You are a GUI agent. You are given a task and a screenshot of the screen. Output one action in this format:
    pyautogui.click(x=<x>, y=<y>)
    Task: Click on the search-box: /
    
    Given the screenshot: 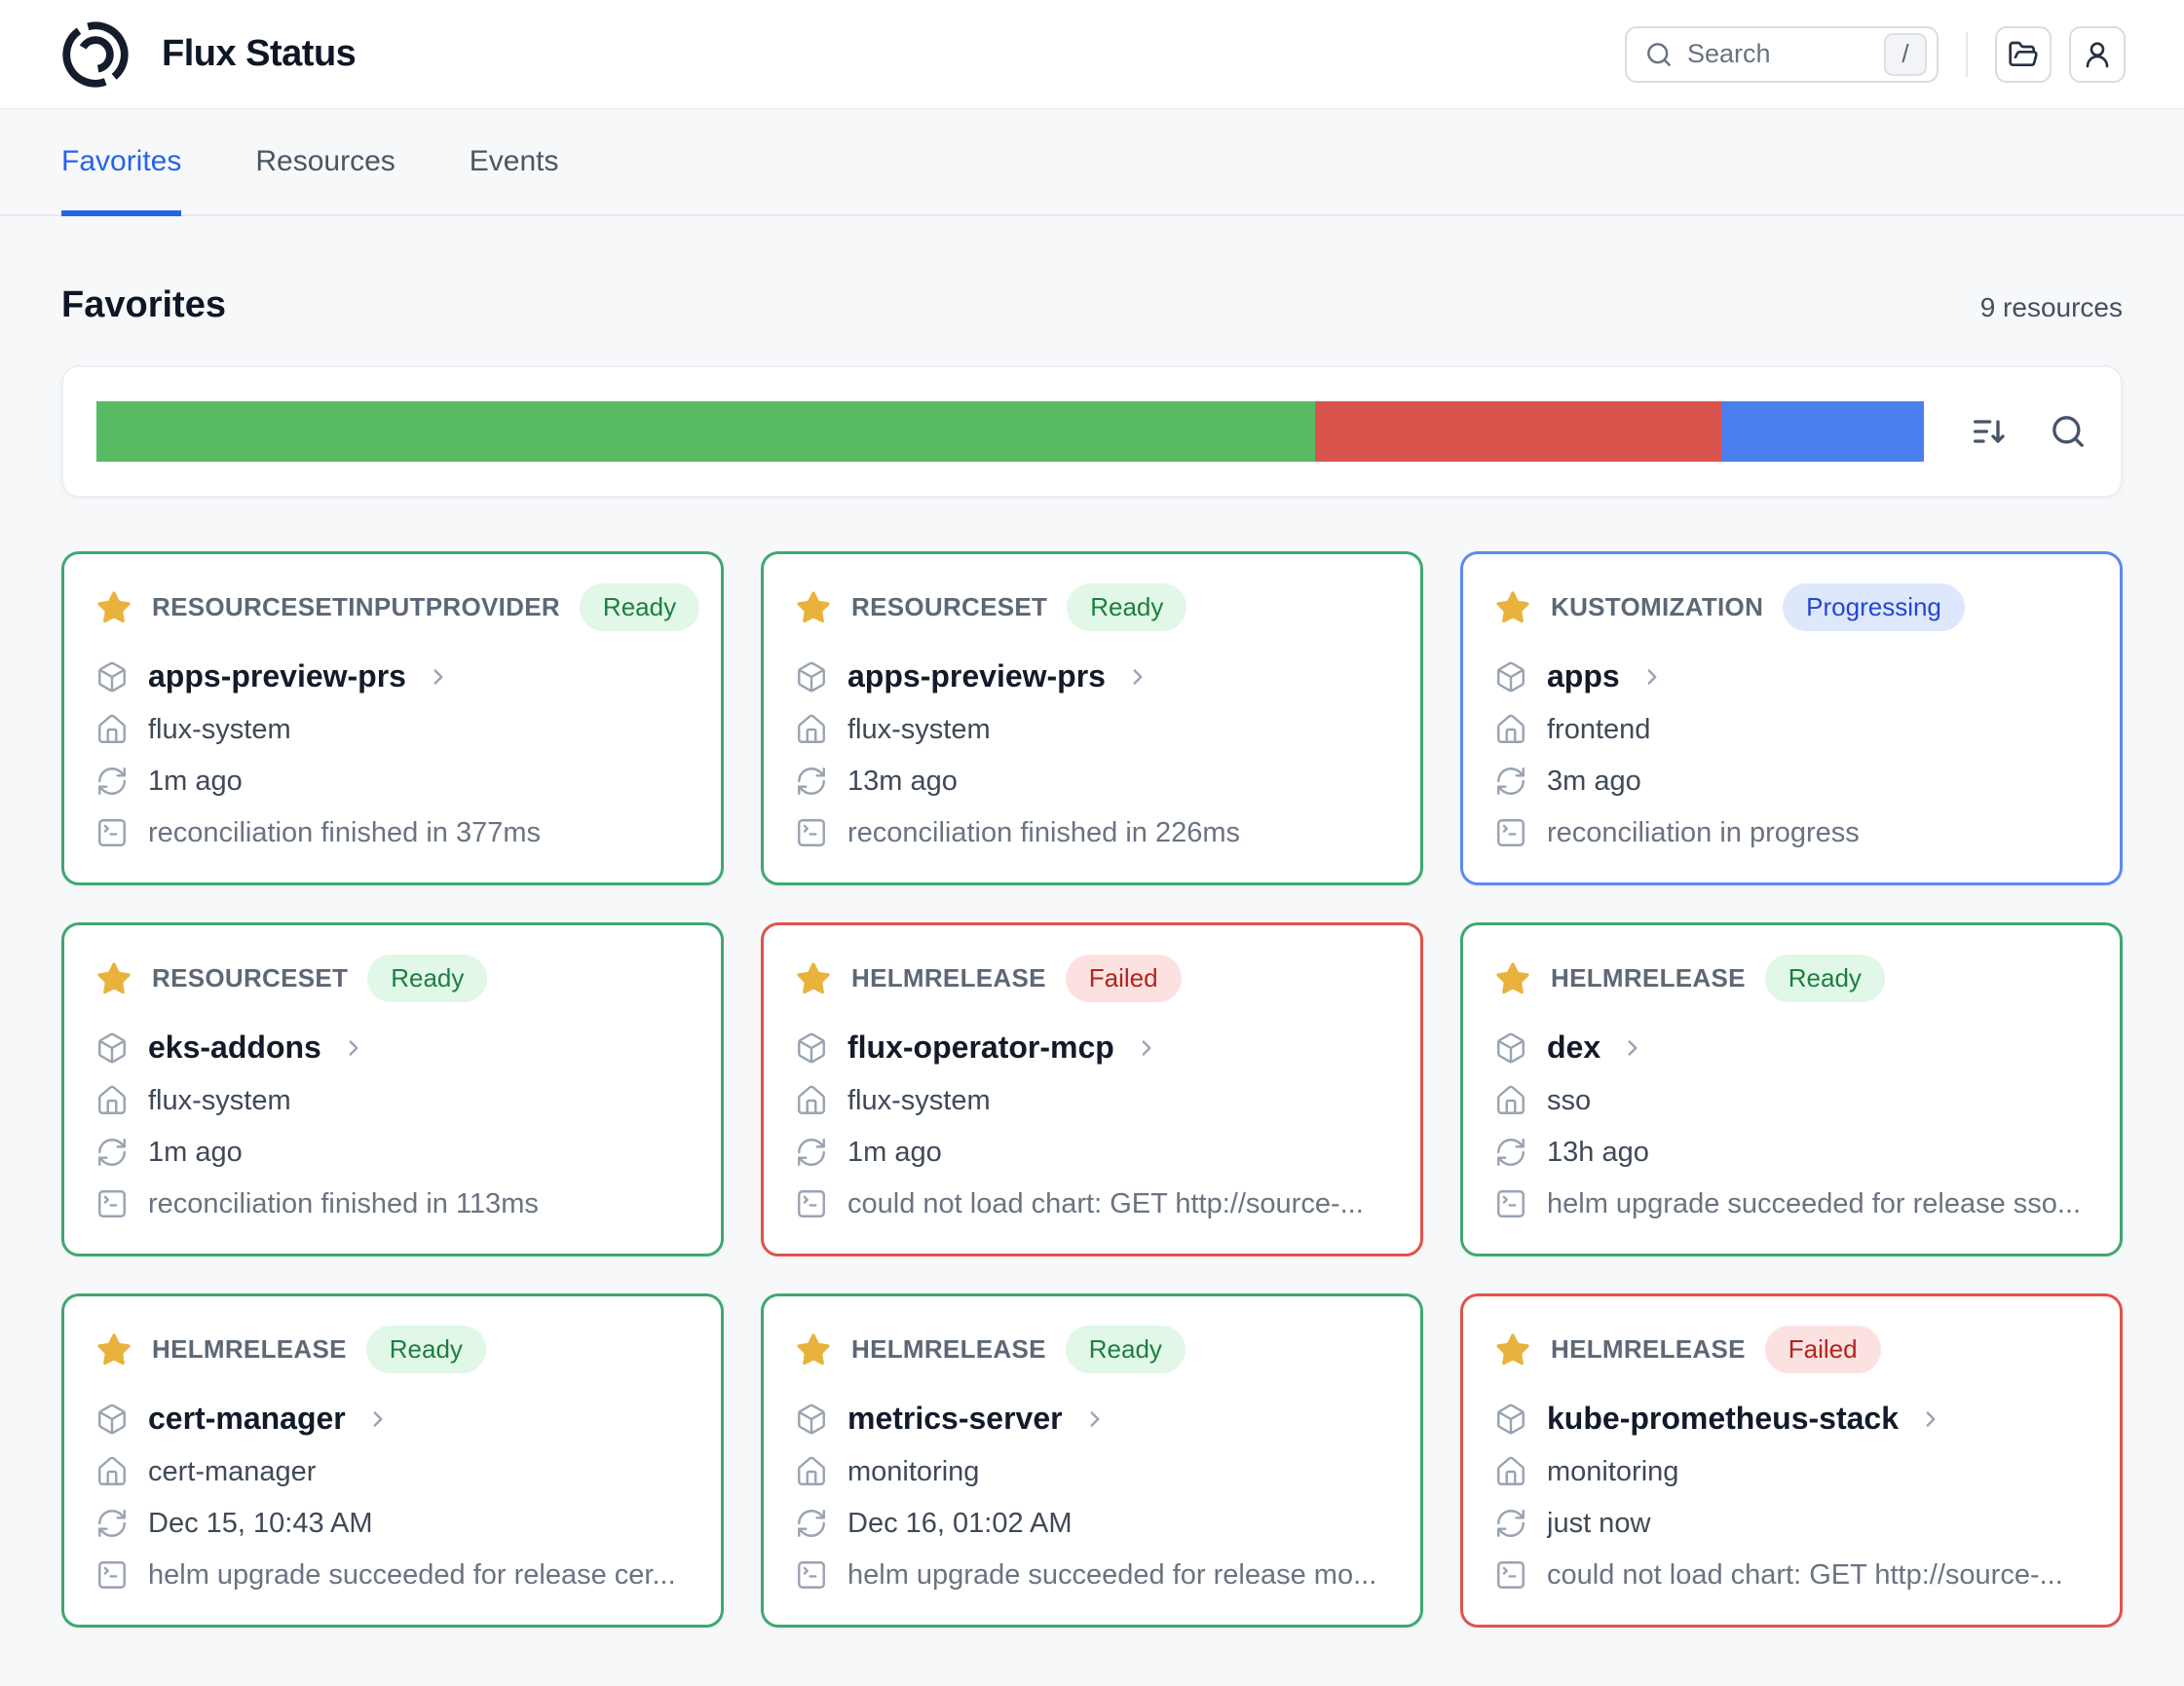 What is the action you would take?
    pyautogui.click(x=1782, y=54)
    